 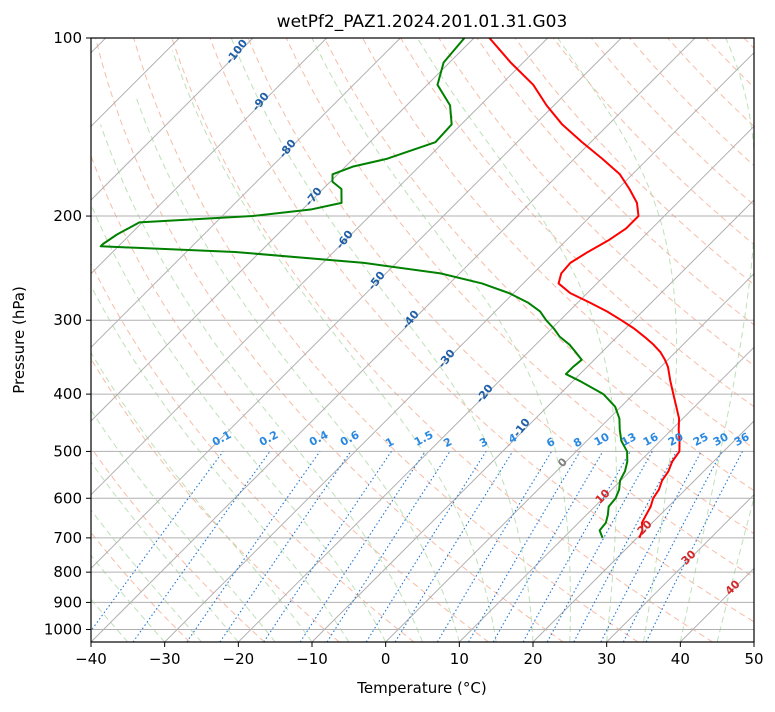 I want to click on y-tick-label: 900, so click(x=67, y=602).